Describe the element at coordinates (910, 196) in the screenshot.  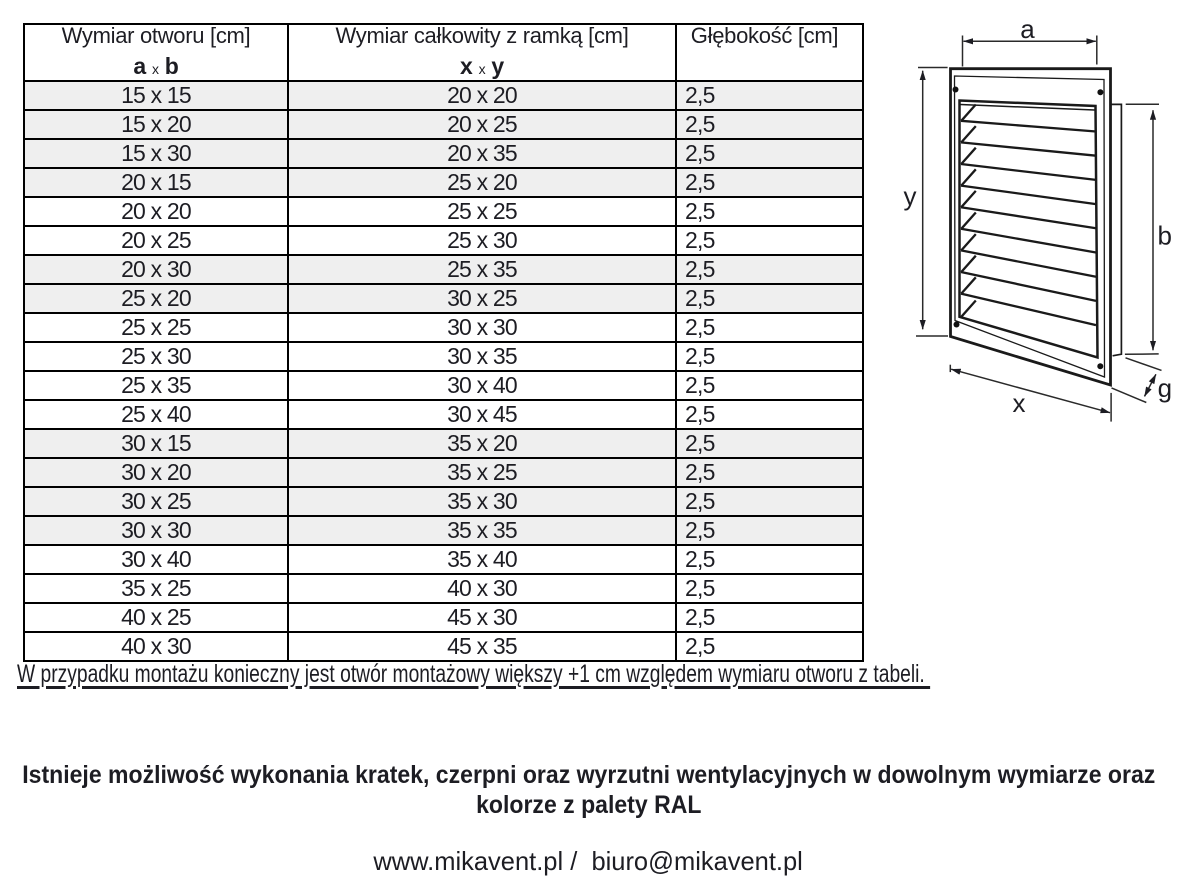
I see `svg-text: y` at that location.